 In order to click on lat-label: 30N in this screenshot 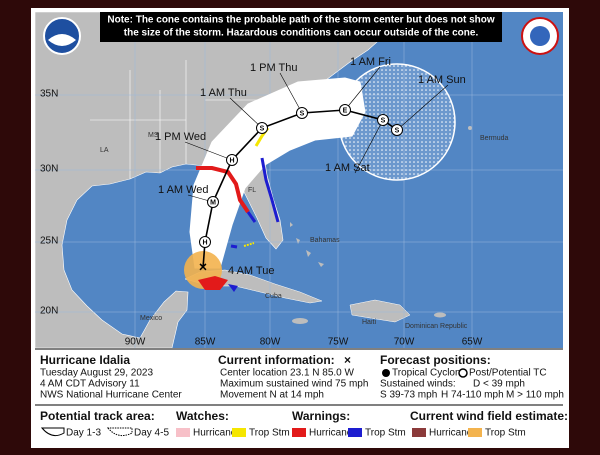, I will do `click(49, 169)`.